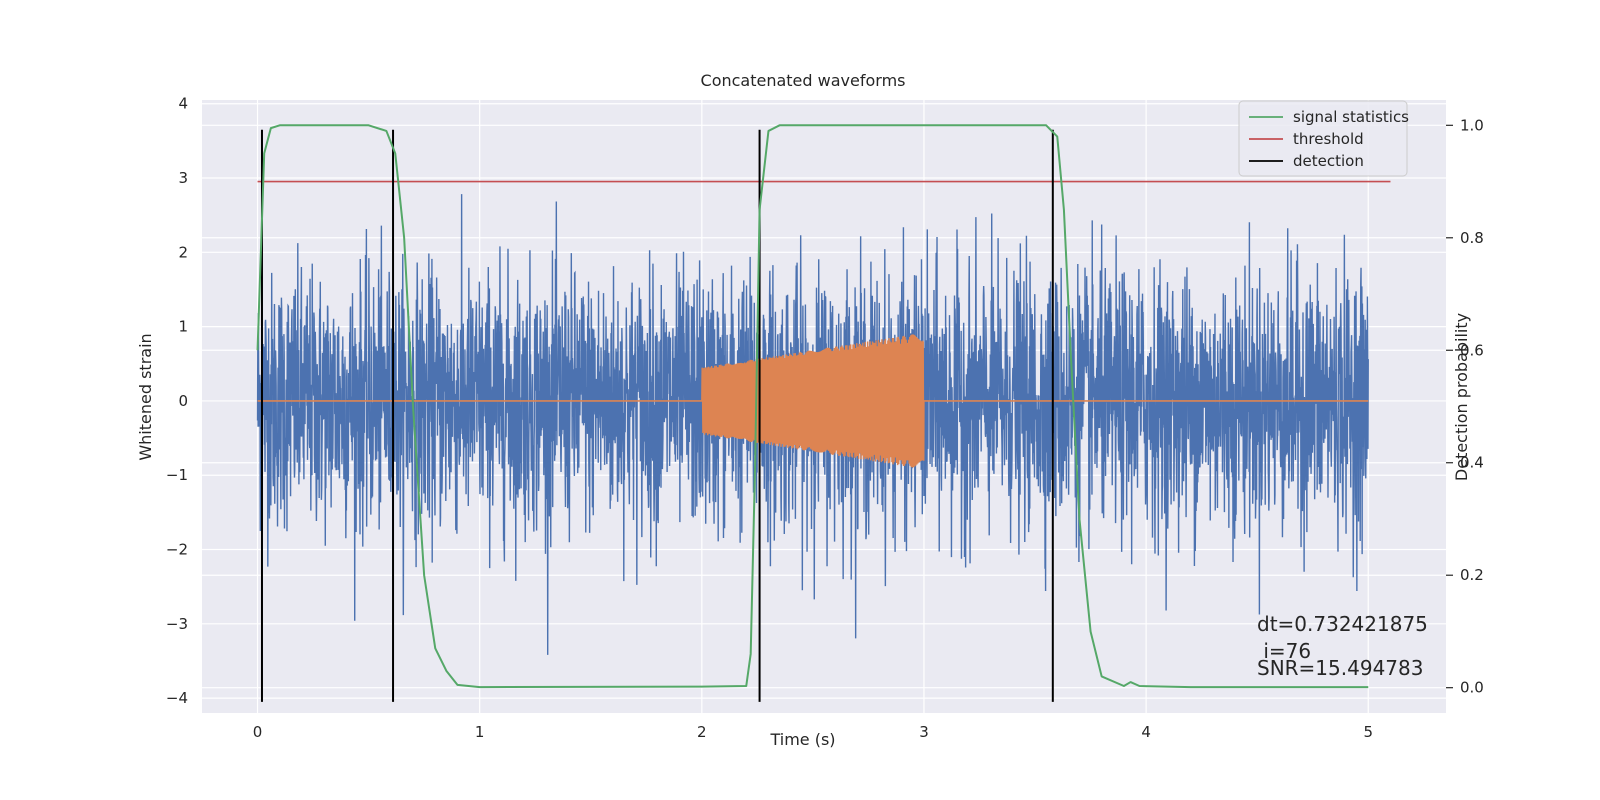  I want to click on y-axis-label: Whitened strain, so click(145, 396).